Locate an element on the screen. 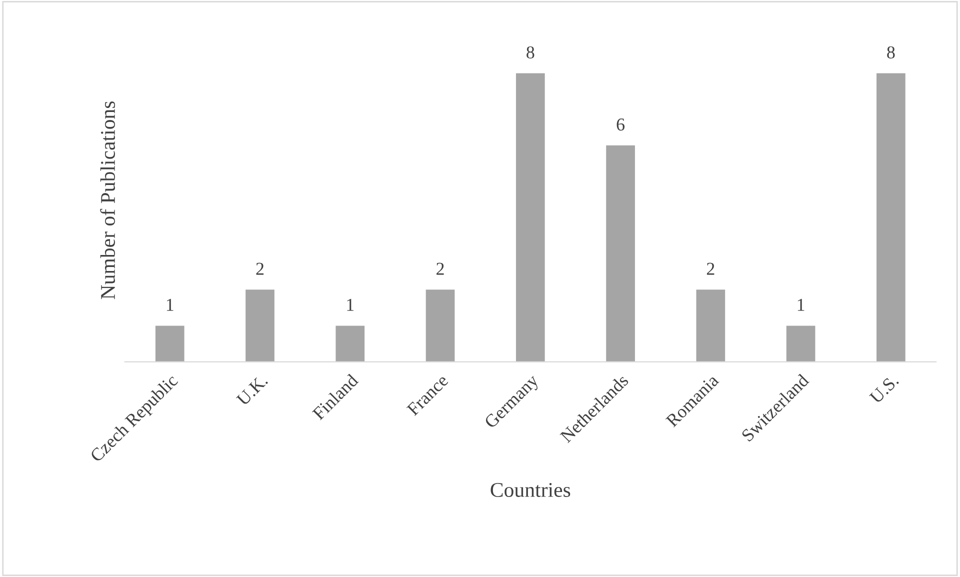 This screenshot has width=960, height=577. x-axis-title: Countries is located at coordinates (530, 489).